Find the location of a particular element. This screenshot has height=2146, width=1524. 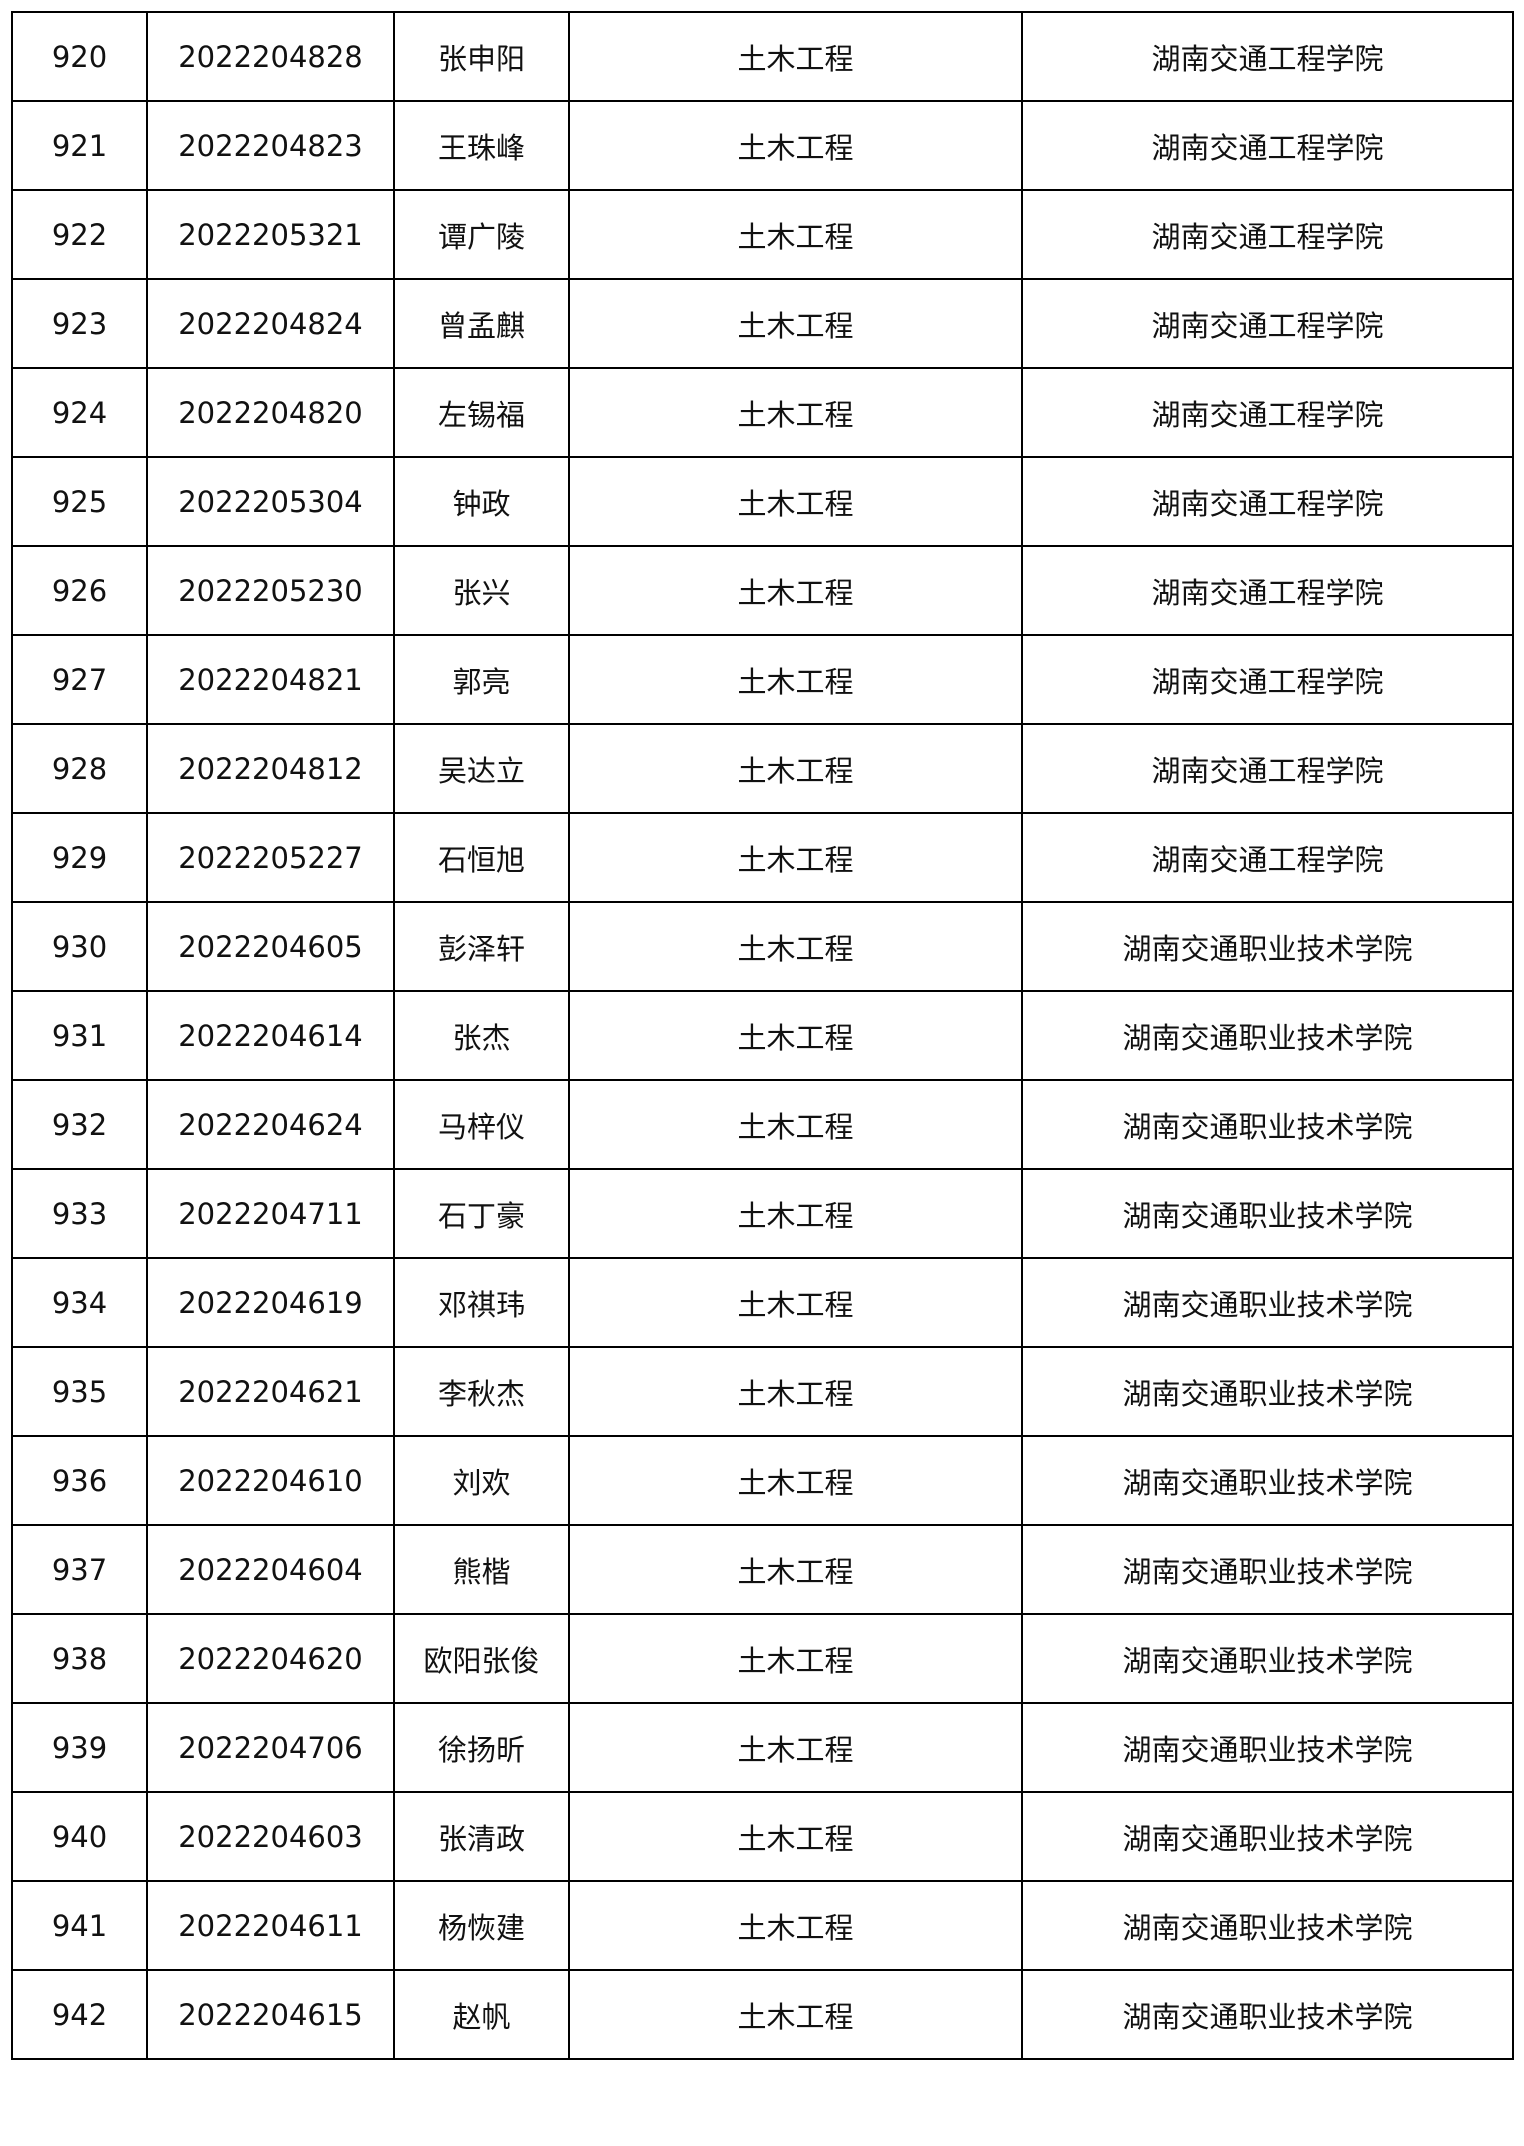

name-cell: 马梓仪 is located at coordinates (481, 1124).